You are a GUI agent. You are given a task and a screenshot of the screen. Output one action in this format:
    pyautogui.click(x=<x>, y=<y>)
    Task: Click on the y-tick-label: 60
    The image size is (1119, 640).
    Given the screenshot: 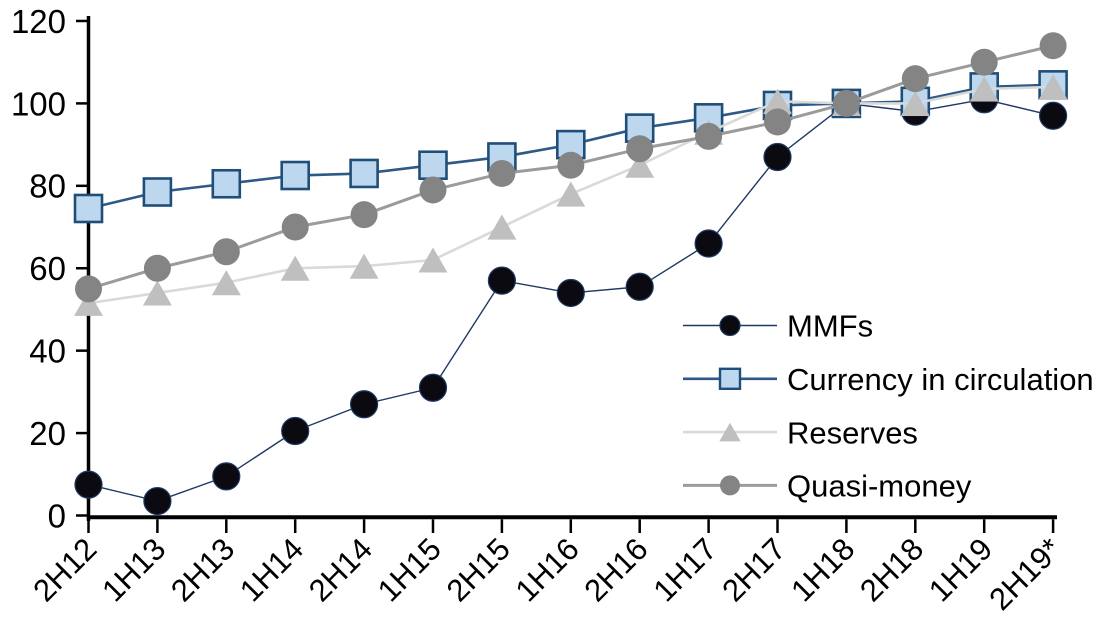 What is the action you would take?
    pyautogui.click(x=47, y=268)
    